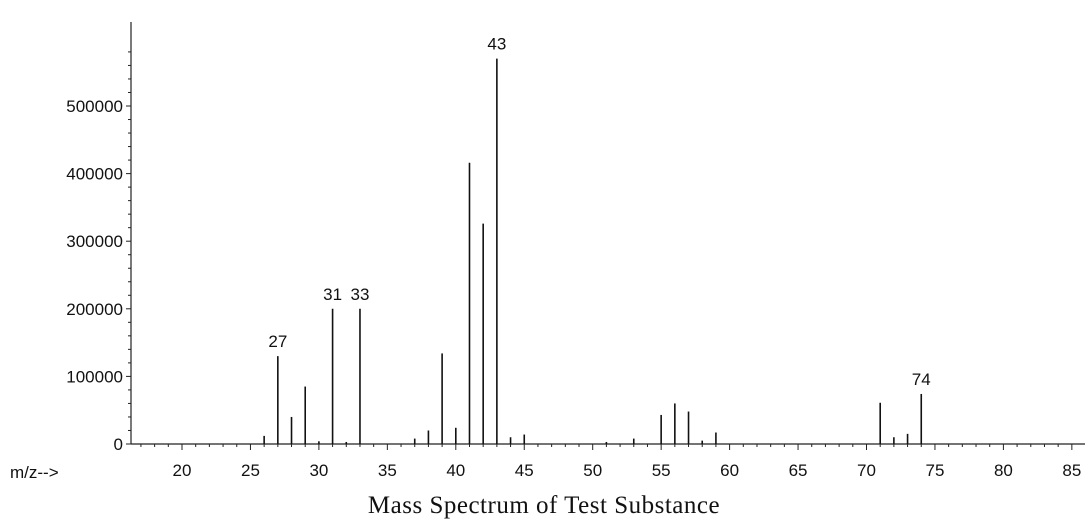 This screenshot has width=1088, height=522. What do you see at coordinates (94, 106) in the screenshot?
I see `y-tick-label: 500000` at bounding box center [94, 106].